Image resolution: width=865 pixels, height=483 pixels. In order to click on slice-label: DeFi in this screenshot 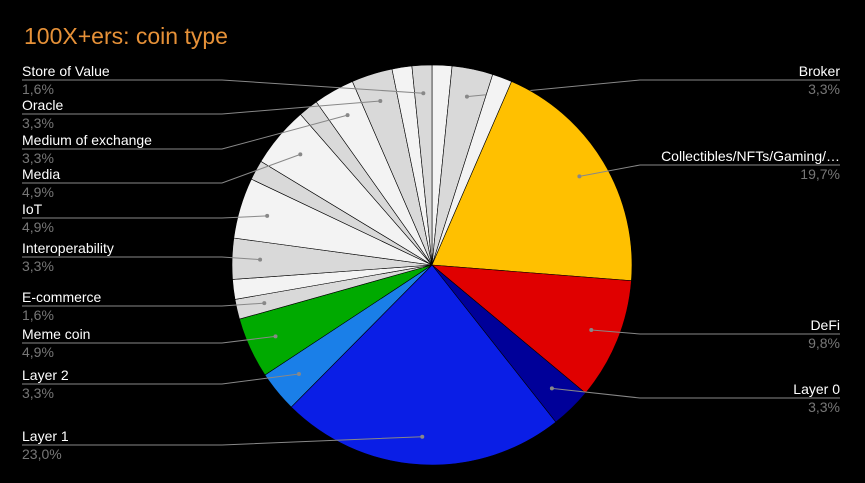, I will do `click(825, 325)`.